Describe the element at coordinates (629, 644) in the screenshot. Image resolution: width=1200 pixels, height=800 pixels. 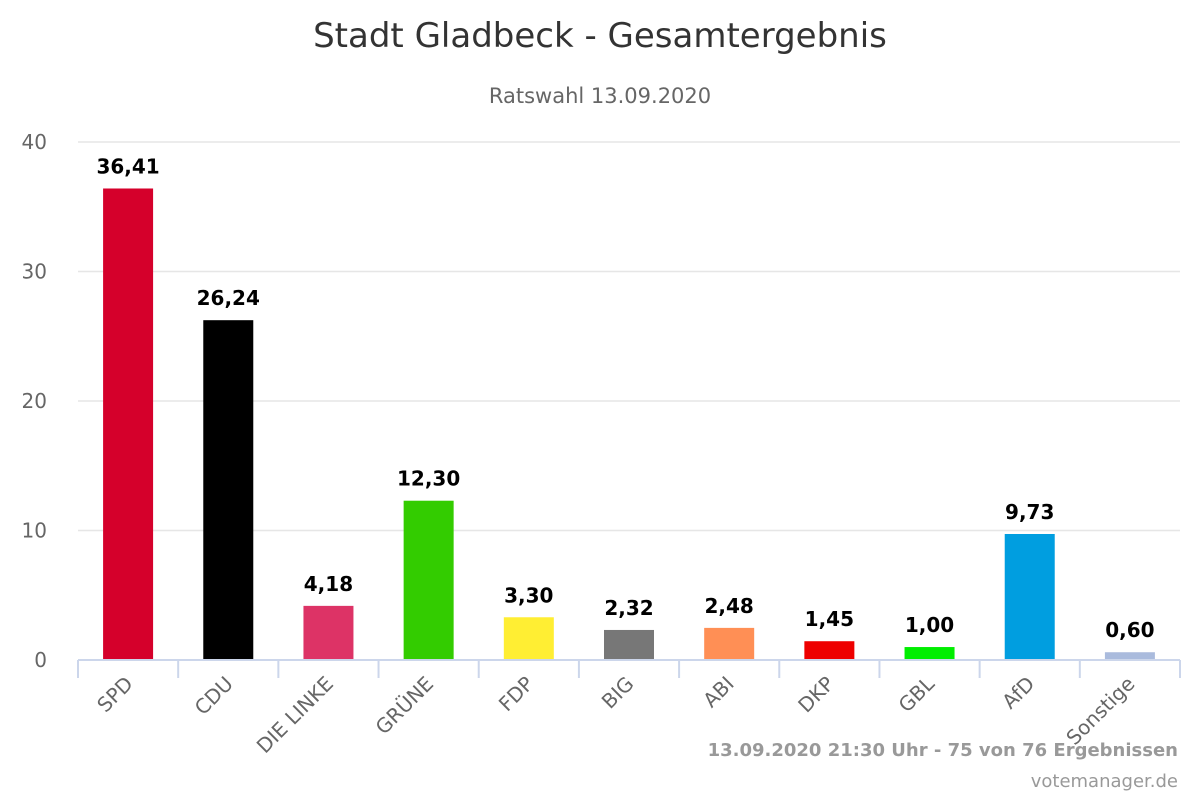
I see `bar-big` at that location.